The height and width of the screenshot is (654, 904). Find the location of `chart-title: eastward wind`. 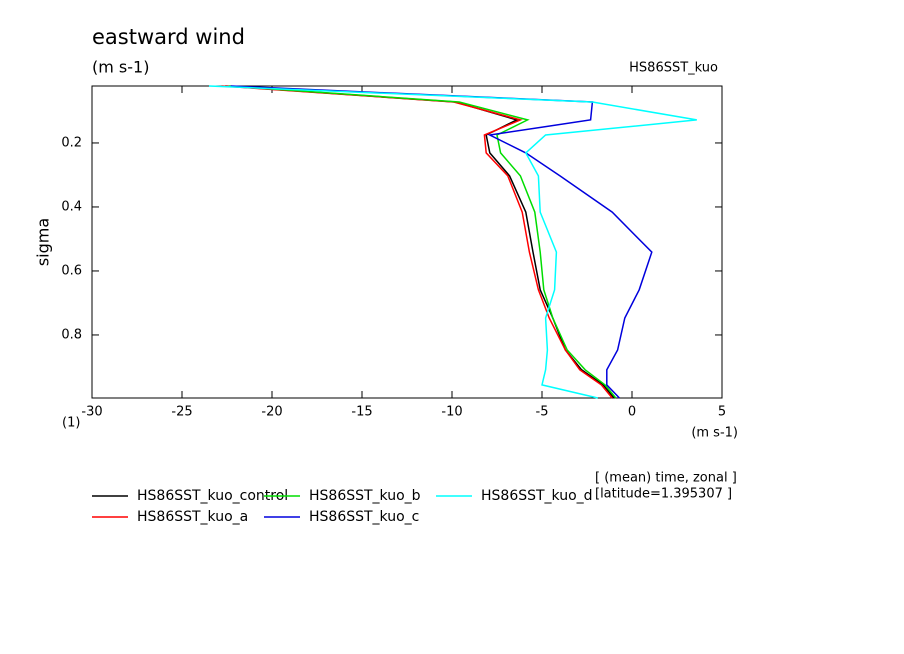

chart-title: eastward wind is located at coordinates (168, 37).